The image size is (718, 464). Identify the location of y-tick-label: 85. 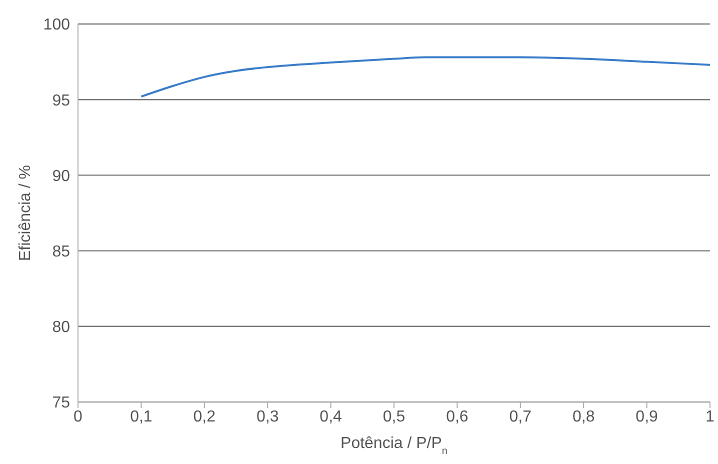
(61, 251).